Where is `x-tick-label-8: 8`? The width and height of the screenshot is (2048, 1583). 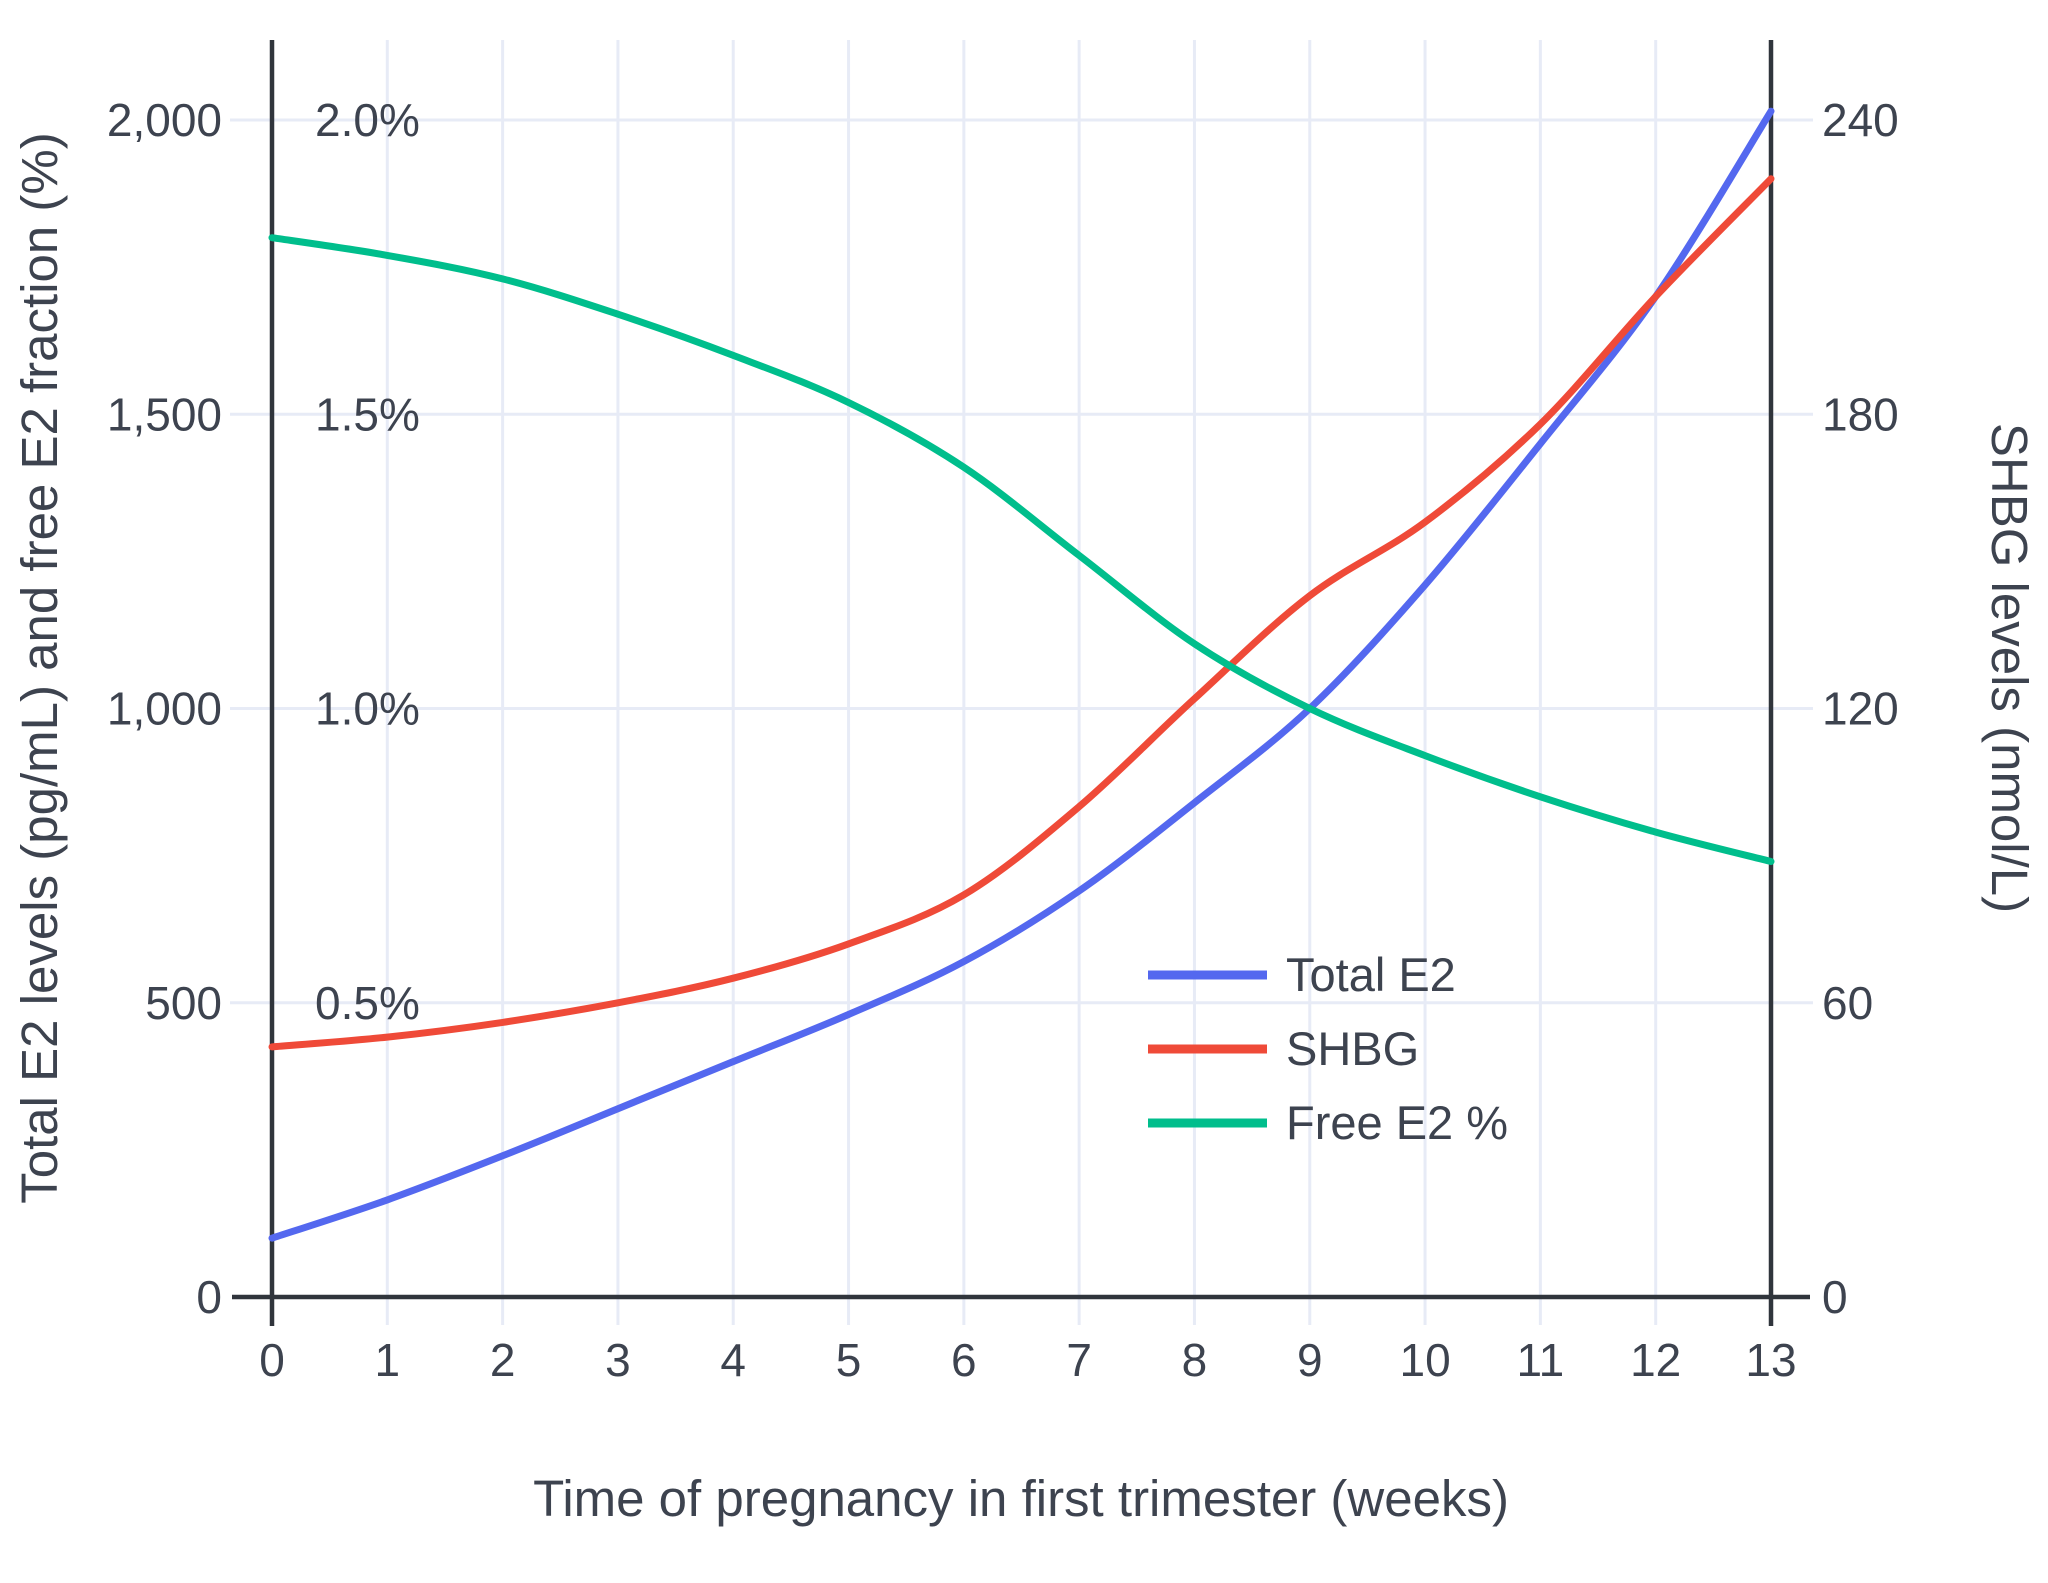
x-tick-label-8: 8 is located at coordinates (1195, 1360).